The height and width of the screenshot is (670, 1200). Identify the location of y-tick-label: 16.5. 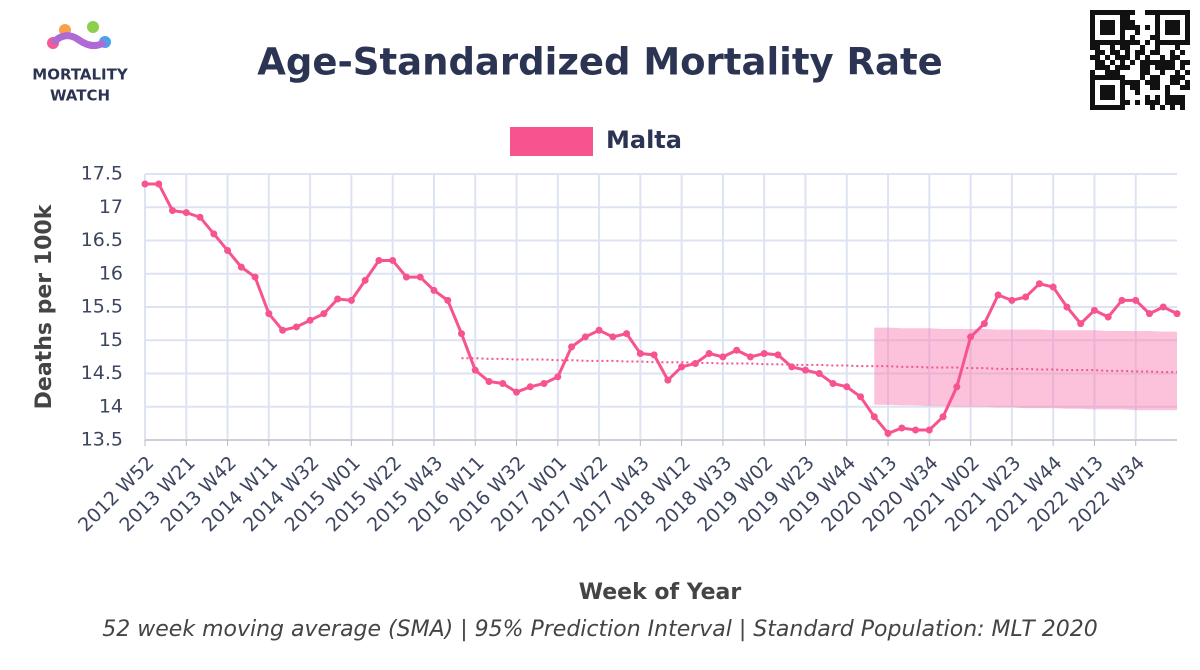
(102, 240).